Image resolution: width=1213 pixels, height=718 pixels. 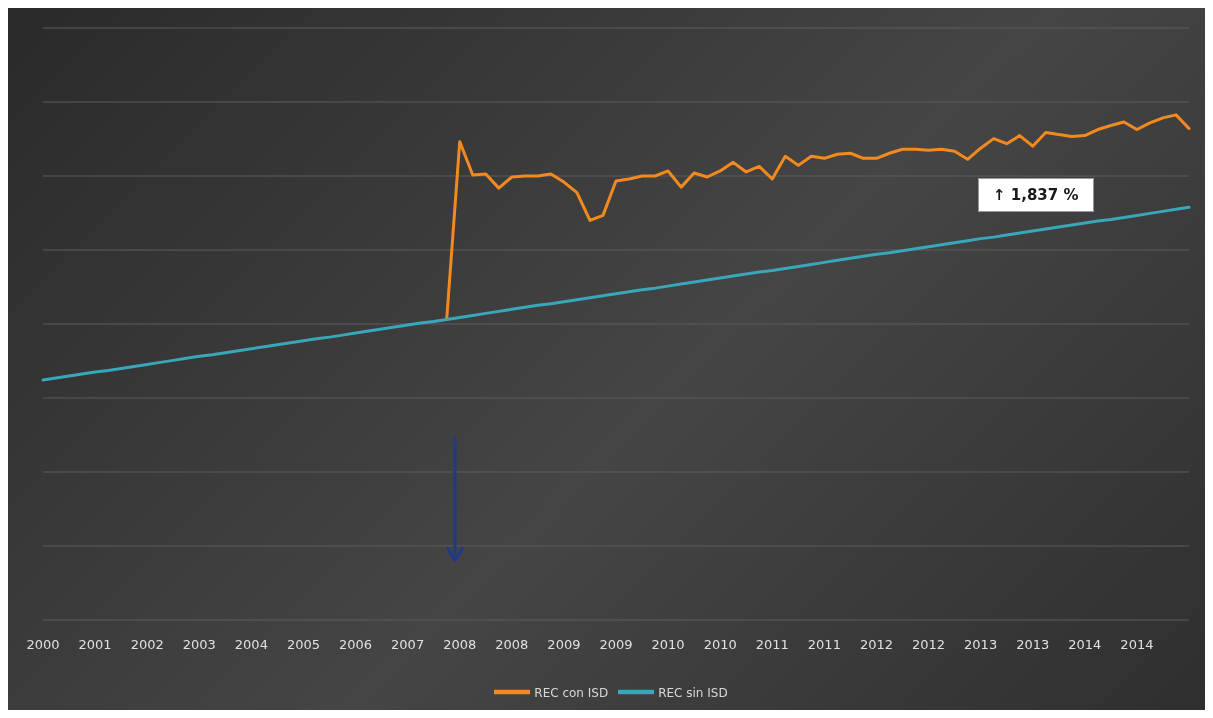 What do you see at coordinates (693, 692) in the screenshot?
I see `legend-label: REC sin ISD` at bounding box center [693, 692].